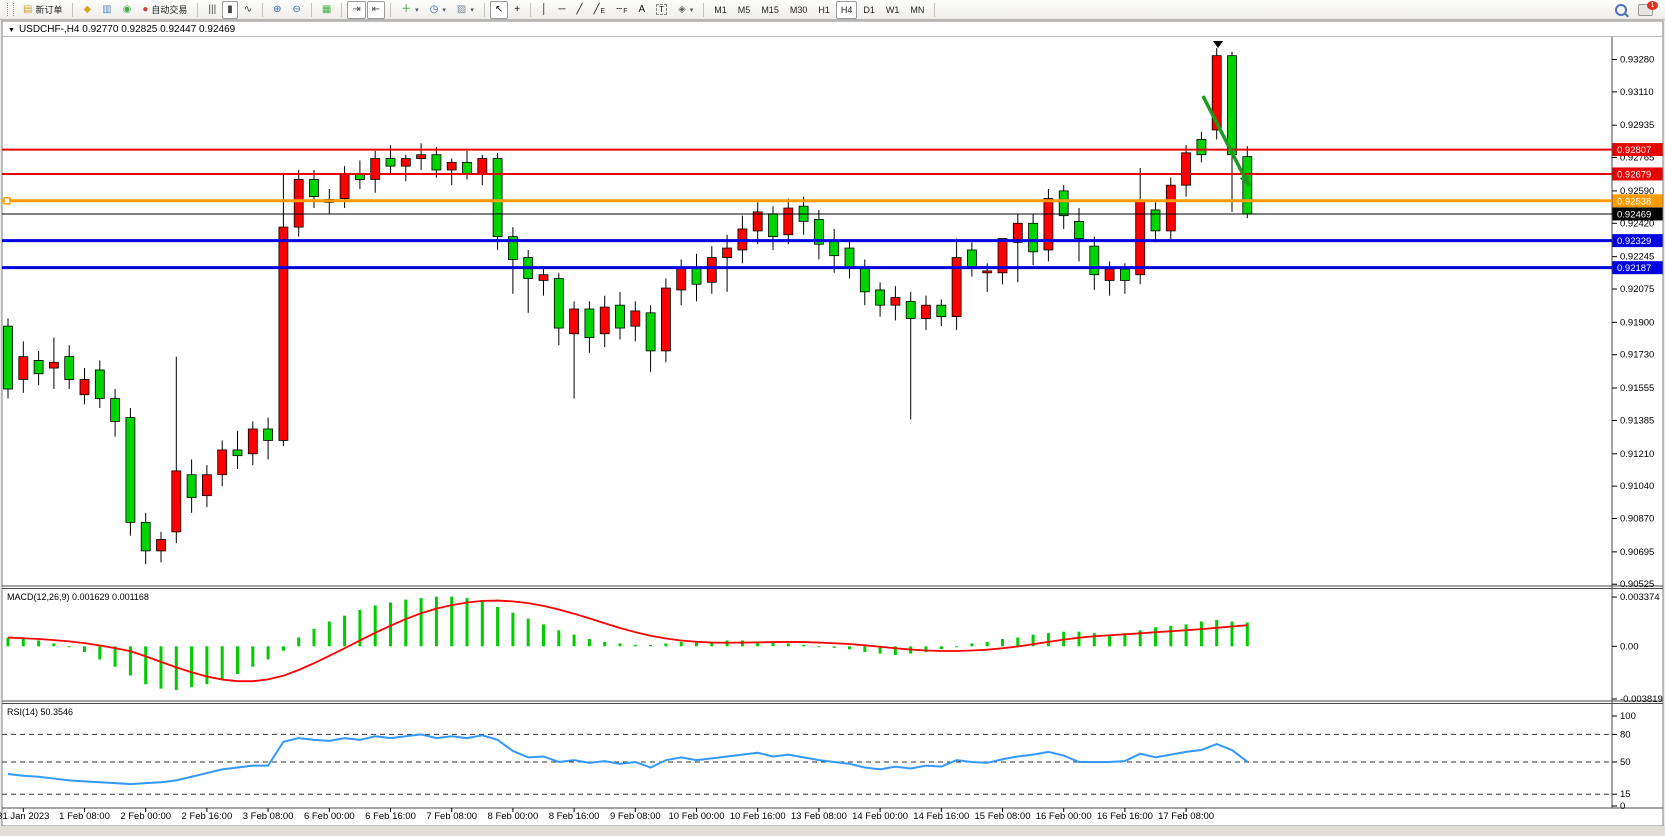 This screenshot has width=1665, height=836. Describe the element at coordinates (1637, 552) in the screenshot. I see `price-tick-label: 0.90695` at that location.